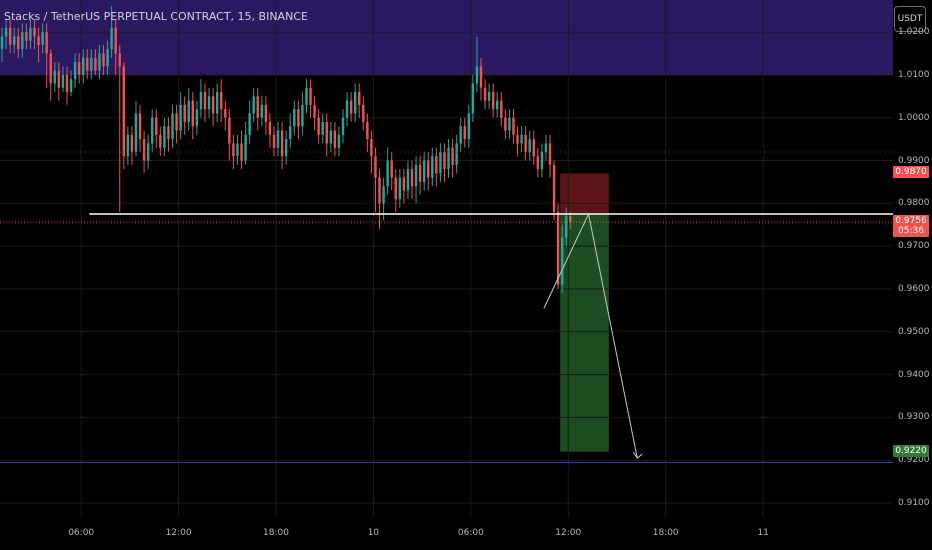 The height and width of the screenshot is (550, 932). What do you see at coordinates (914, 117) in the screenshot?
I see `price-tick-label: 1.0000` at bounding box center [914, 117].